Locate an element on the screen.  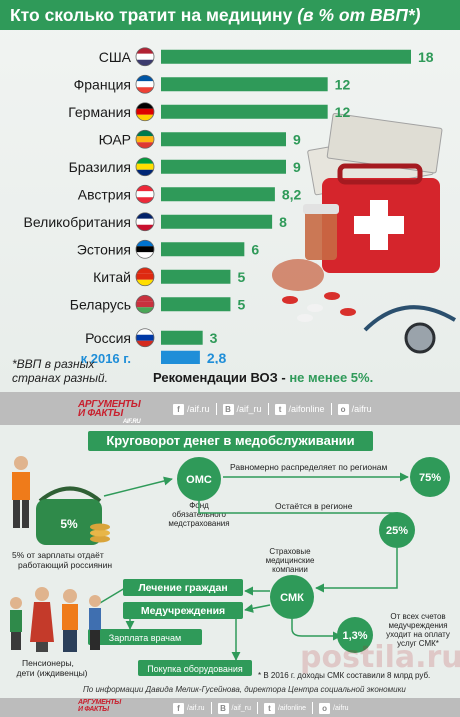
title-main: Кто сколько тратит на медицину is located at coordinates (151, 15).